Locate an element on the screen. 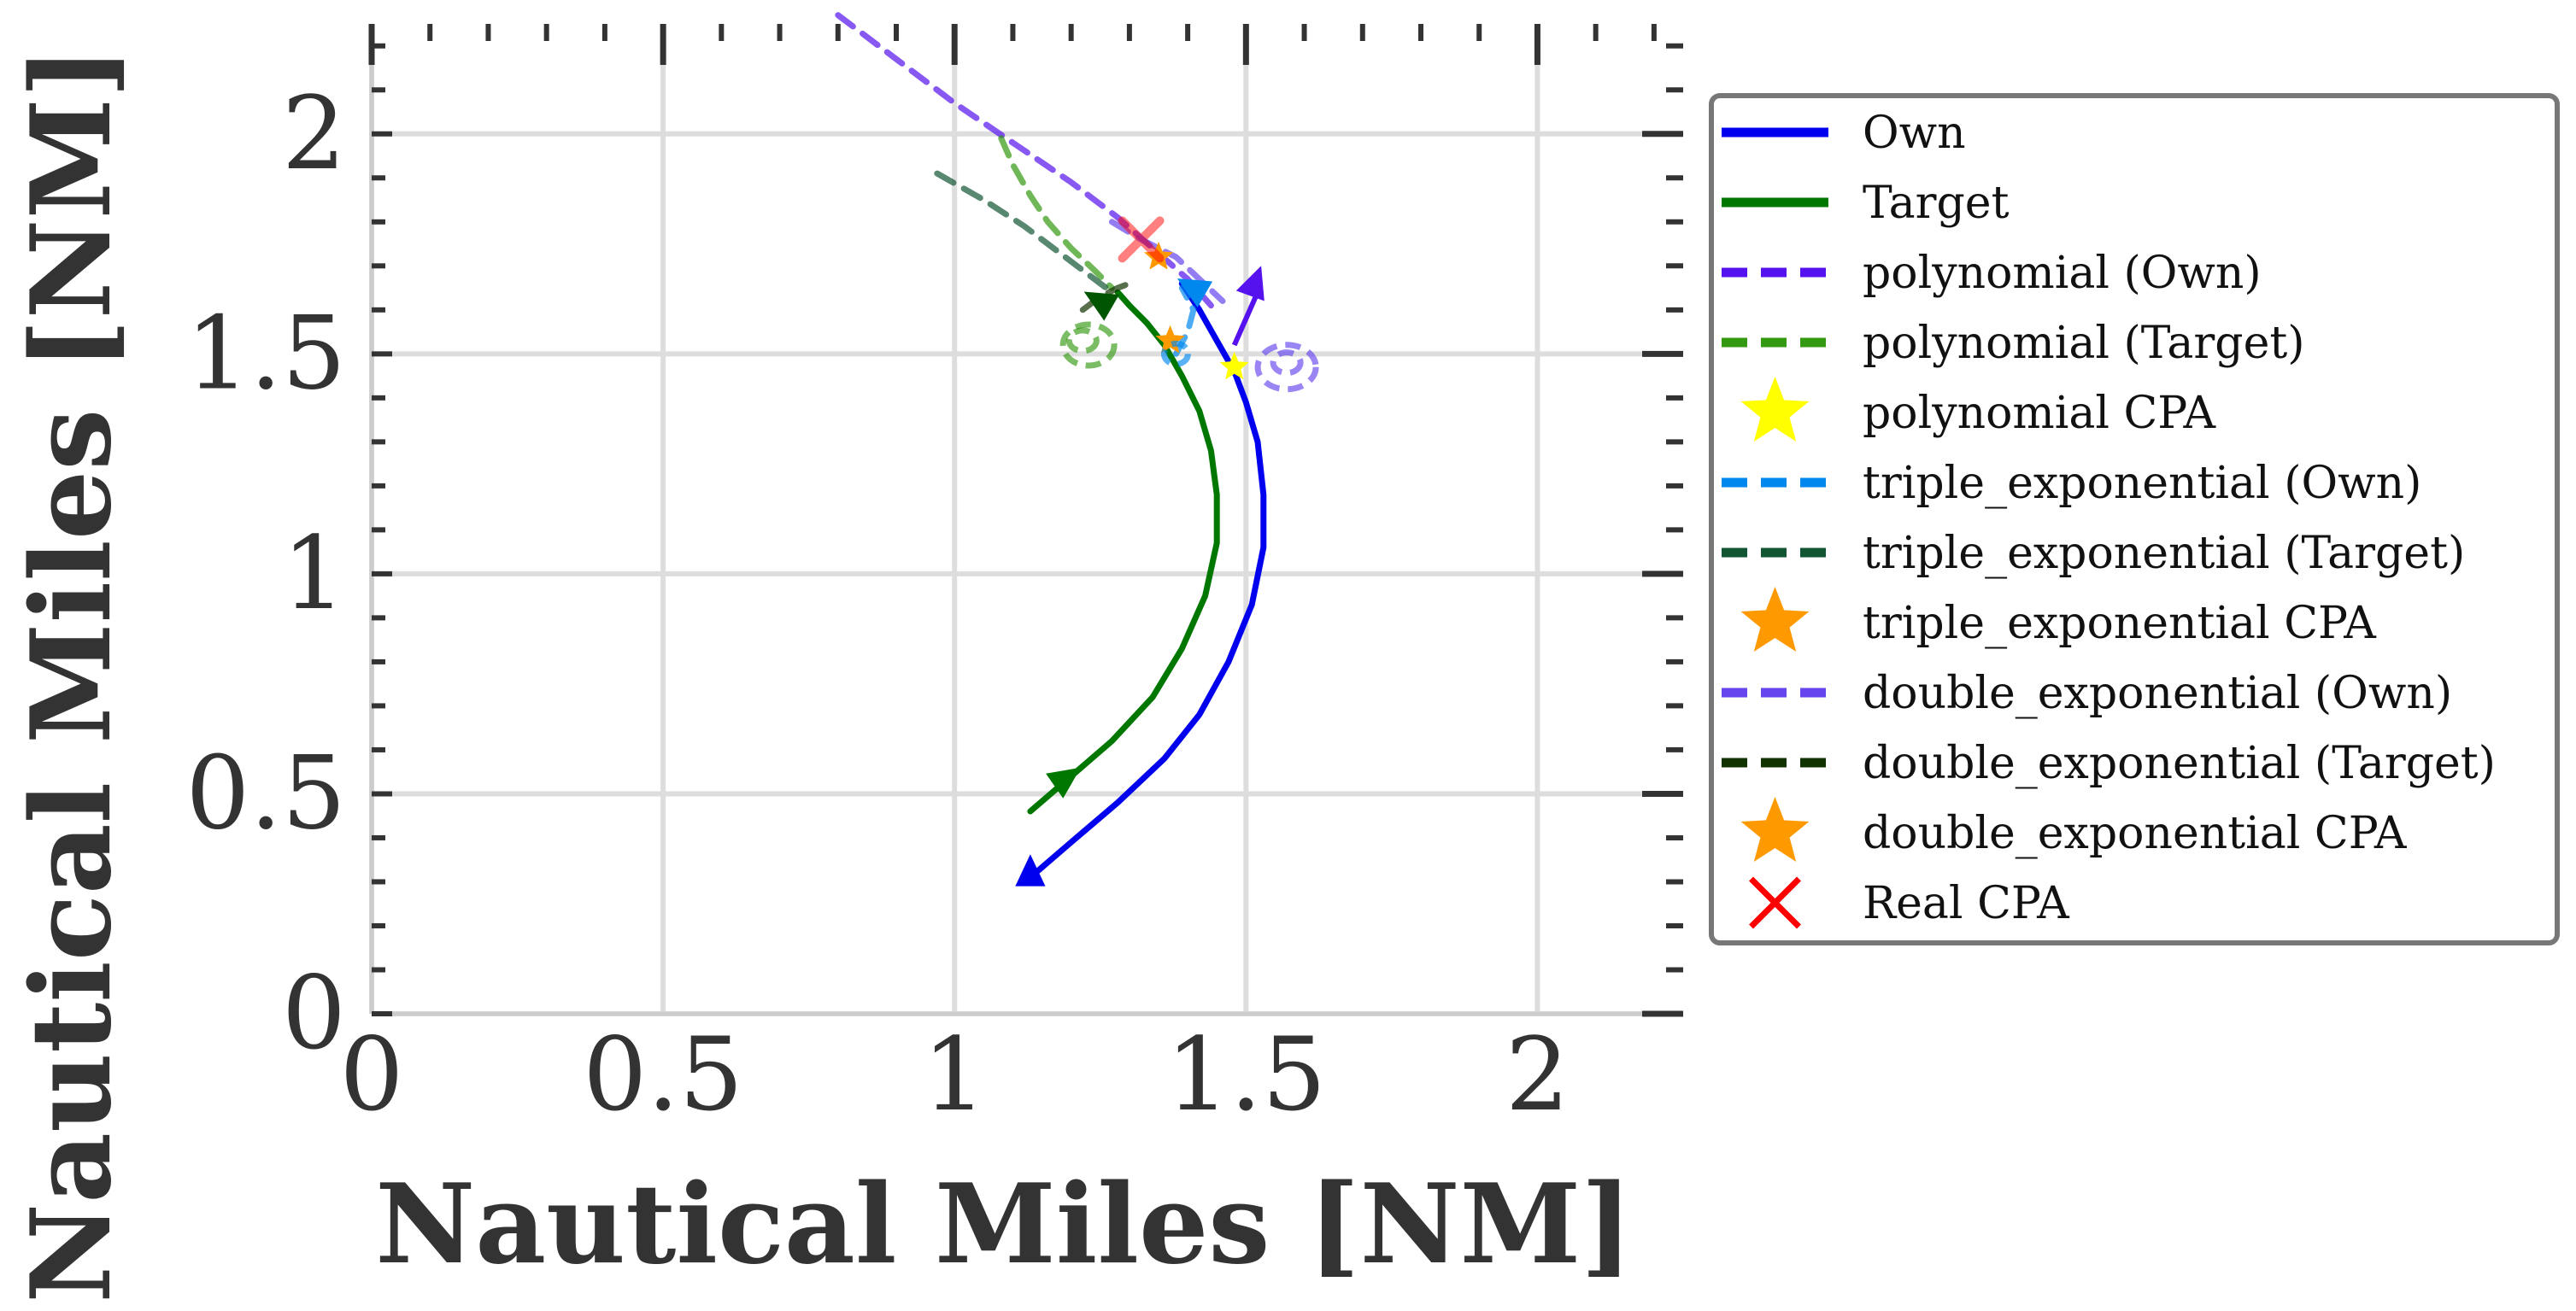 The width and height of the screenshot is (2576, 1311). y-tick-label: 2 is located at coordinates (314, 133).